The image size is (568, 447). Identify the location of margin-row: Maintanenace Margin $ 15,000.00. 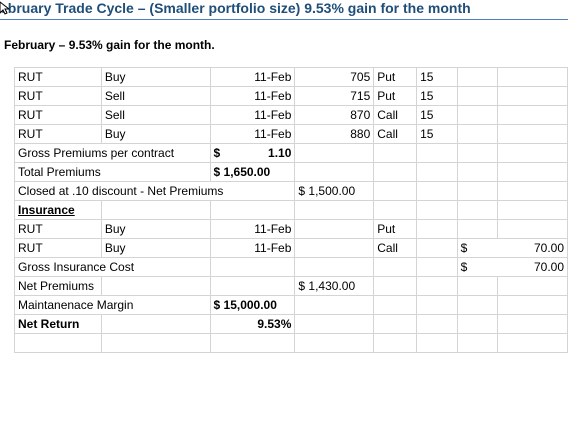
(291, 305).